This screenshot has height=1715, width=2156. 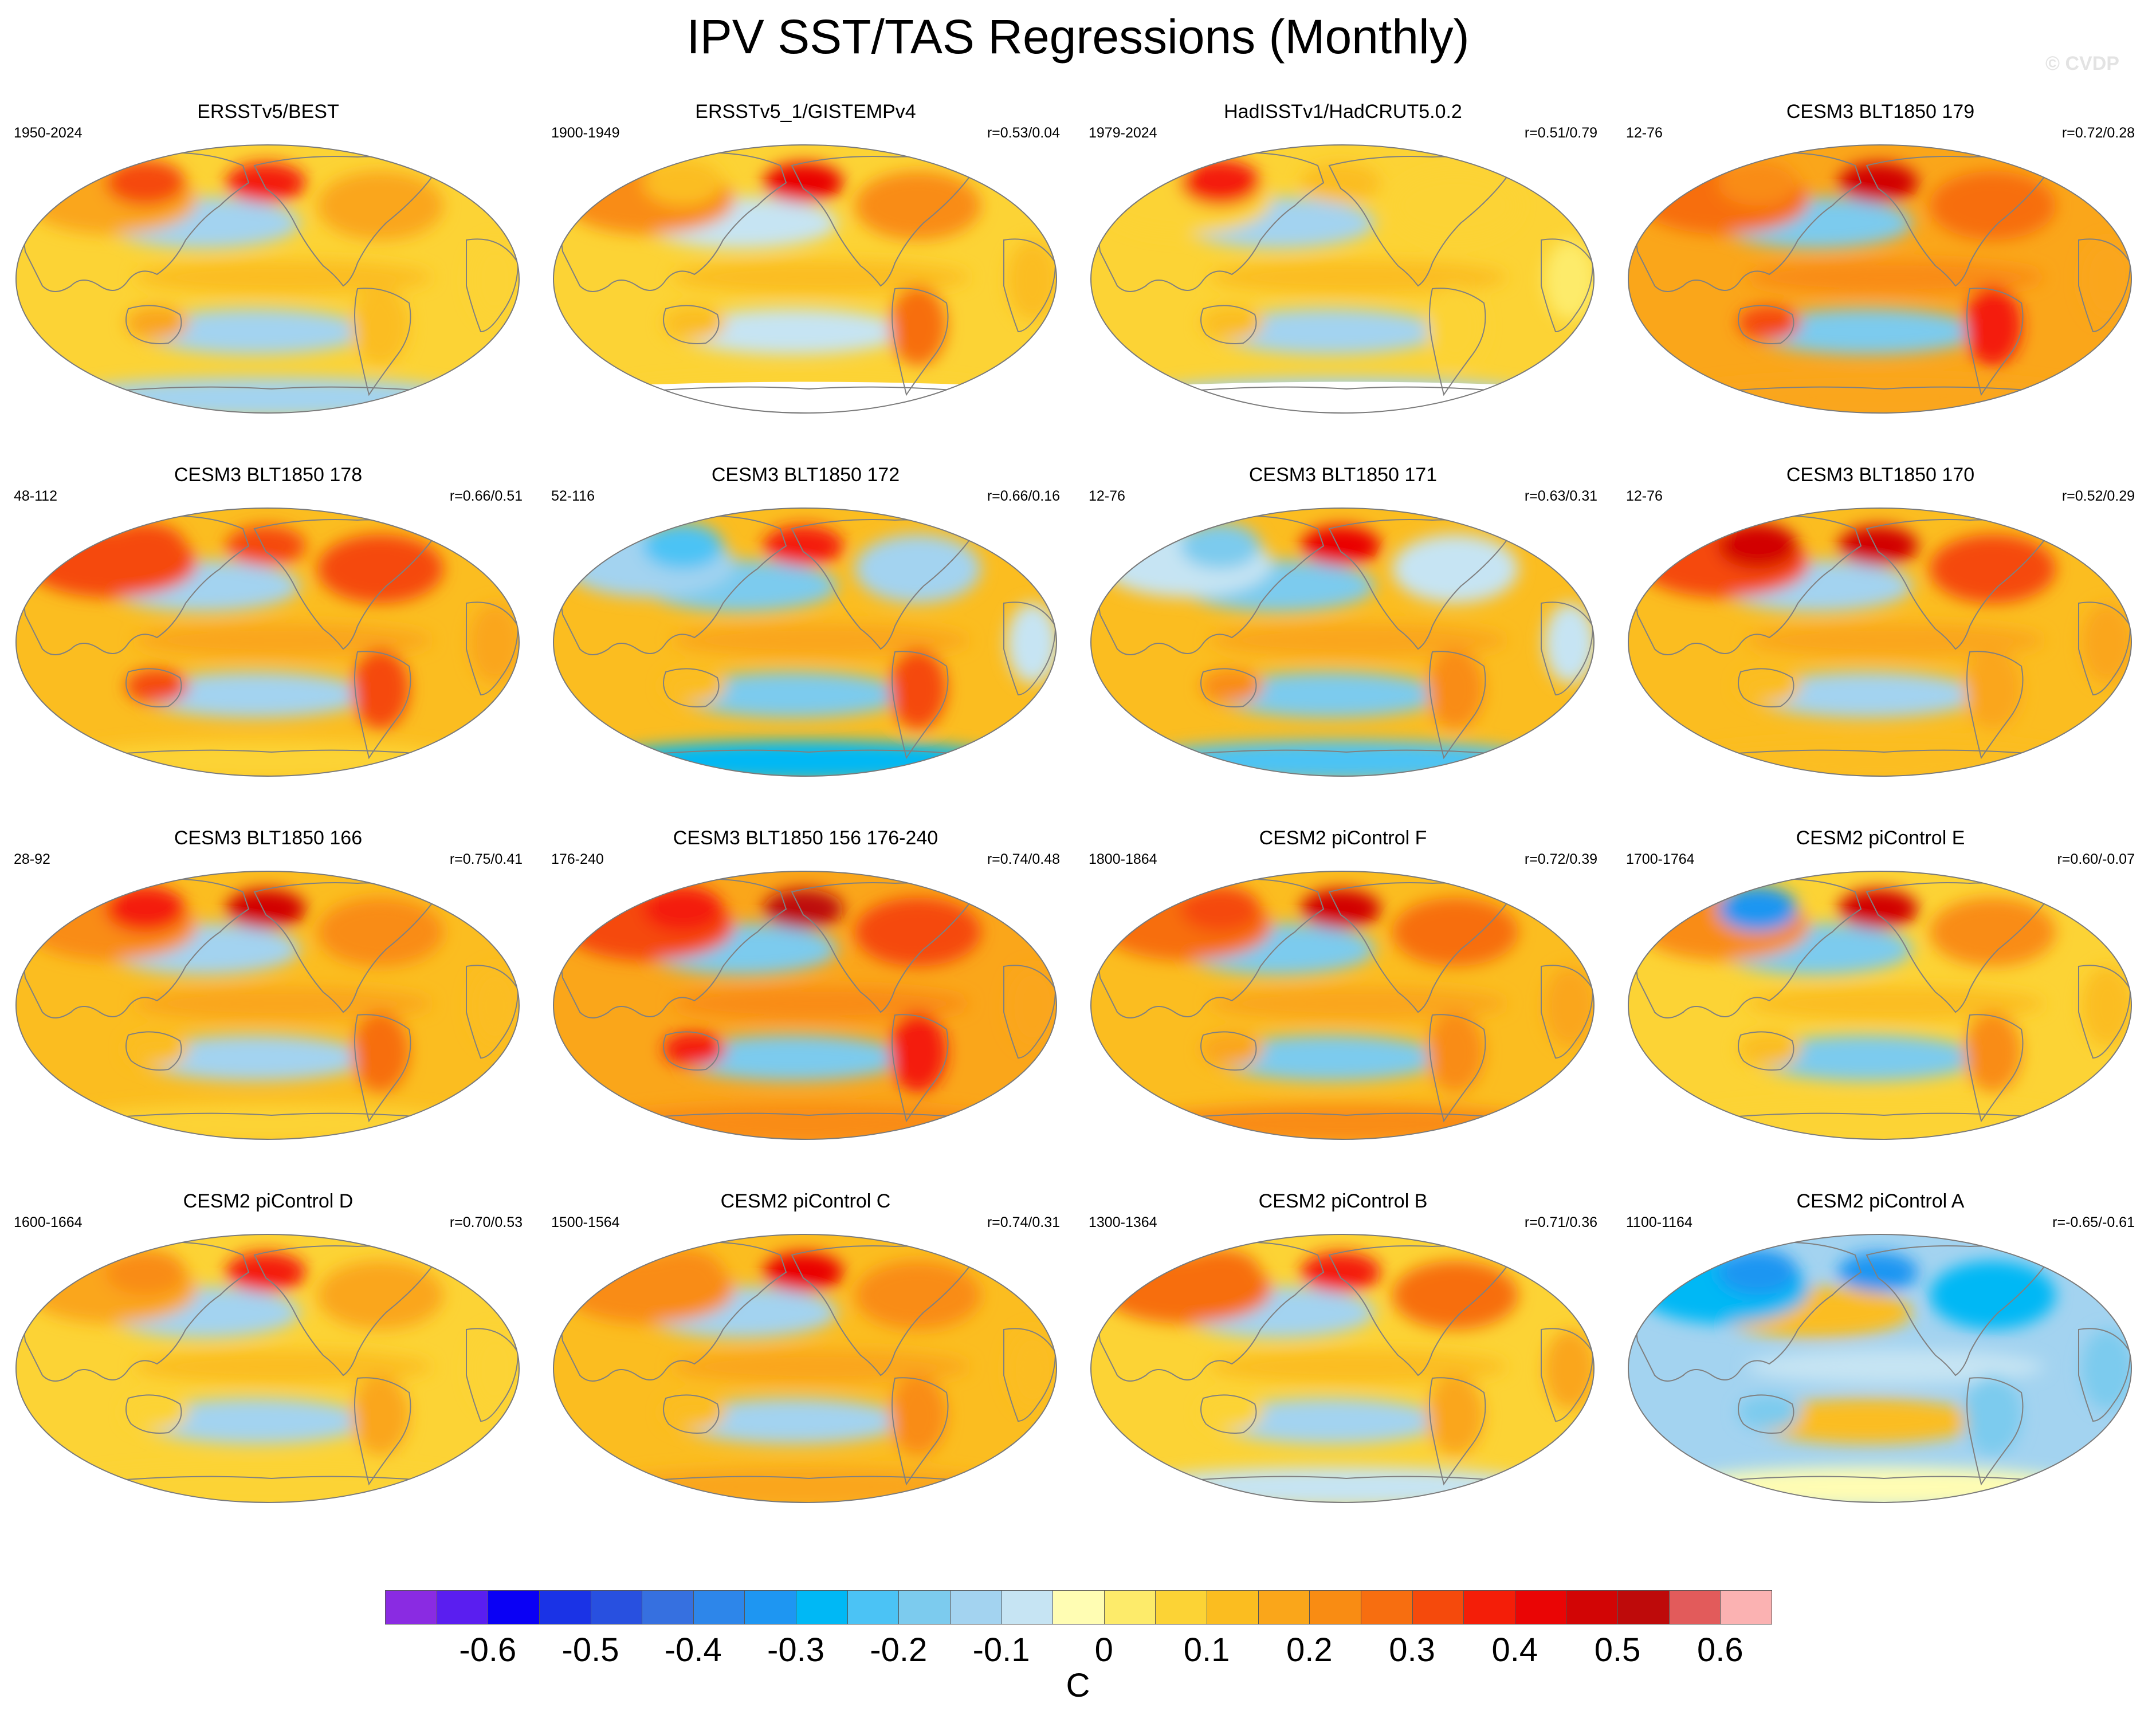 I want to click on panel-title: CESM2 piControl E, so click(x=1880, y=838).